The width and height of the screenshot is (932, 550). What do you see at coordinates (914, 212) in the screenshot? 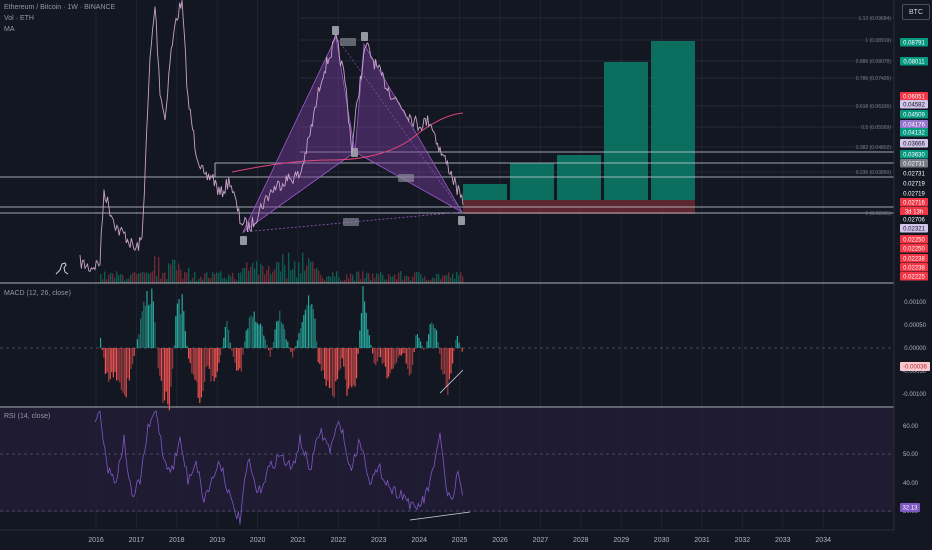
I see `price-badge-text: 3d 13h` at bounding box center [914, 212].